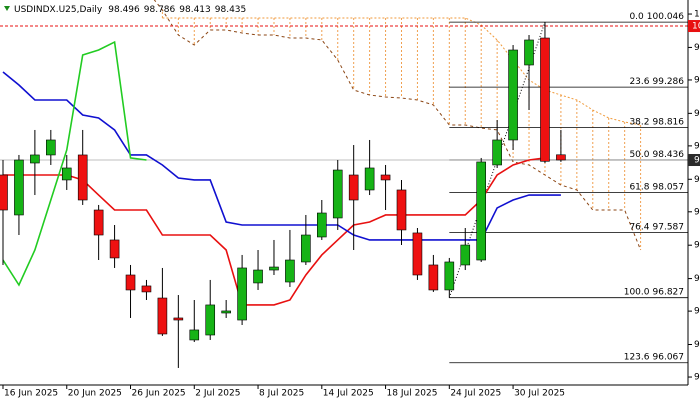 Image resolution: width=700 pixels, height=400 pixels. Describe the element at coordinates (697, 48) in the screenshot. I see `y-tick-label: 99.750` at that location.